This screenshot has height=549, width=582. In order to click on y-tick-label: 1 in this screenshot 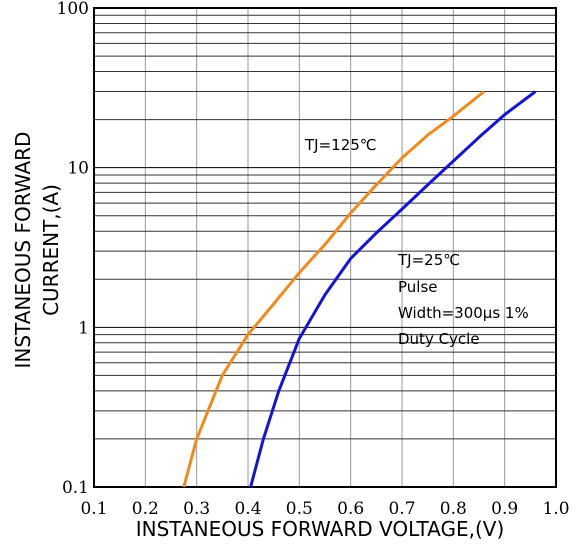, I will do `click(83, 328)`.